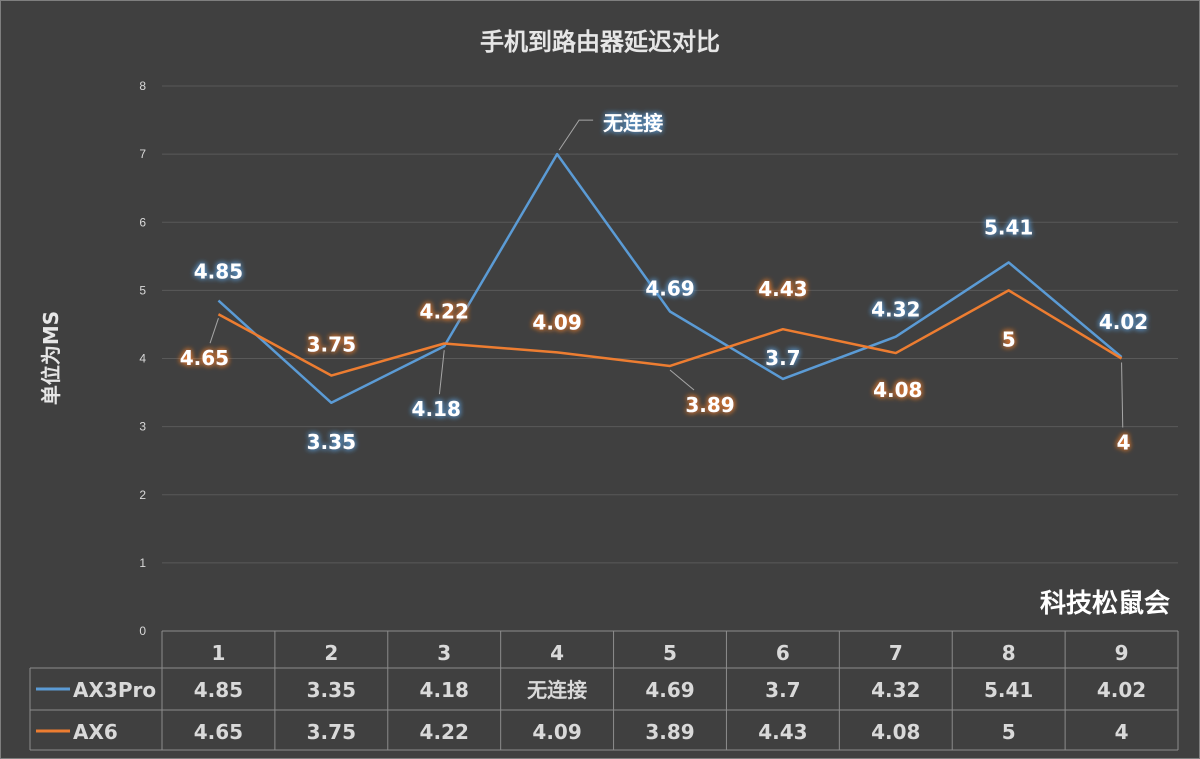  Describe the element at coordinates (142, 563) in the screenshot. I see `y-tick-label: 1` at that location.